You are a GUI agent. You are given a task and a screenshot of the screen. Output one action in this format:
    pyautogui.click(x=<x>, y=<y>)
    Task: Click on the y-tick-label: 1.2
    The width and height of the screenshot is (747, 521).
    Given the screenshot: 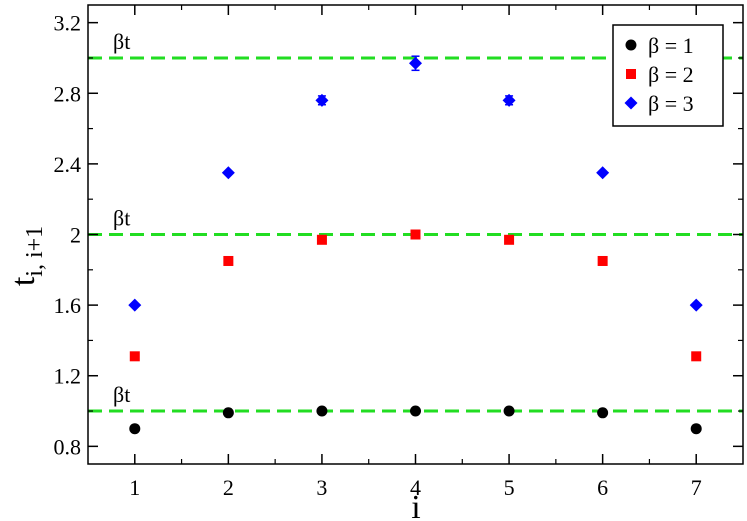 What is the action you would take?
    pyautogui.click(x=68, y=376)
    